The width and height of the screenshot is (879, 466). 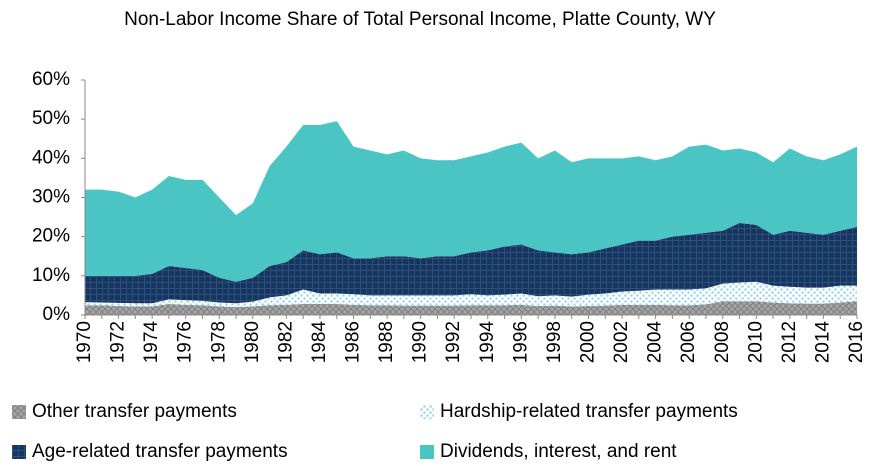 What do you see at coordinates (51, 118) in the screenshot?
I see `y-tick-label: 50%` at bounding box center [51, 118].